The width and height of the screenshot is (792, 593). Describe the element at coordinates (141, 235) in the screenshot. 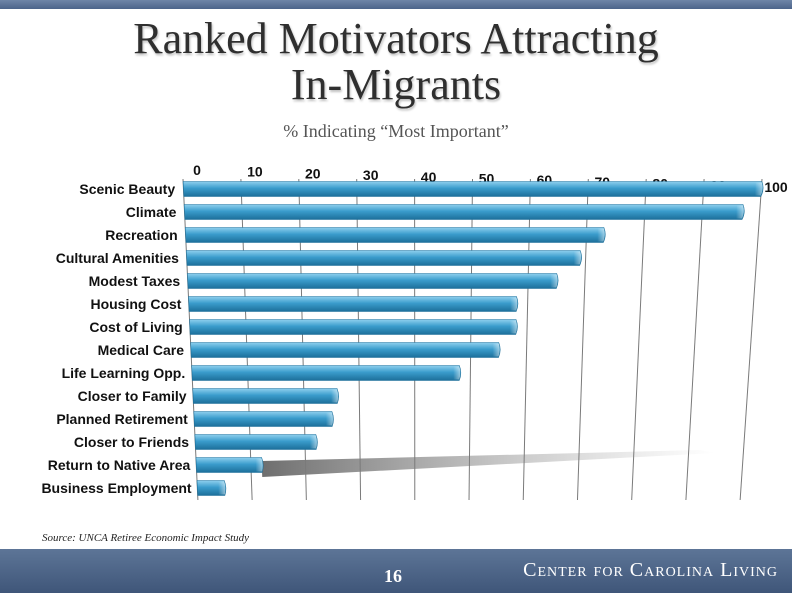

I see `category-label: Recreation` at that location.